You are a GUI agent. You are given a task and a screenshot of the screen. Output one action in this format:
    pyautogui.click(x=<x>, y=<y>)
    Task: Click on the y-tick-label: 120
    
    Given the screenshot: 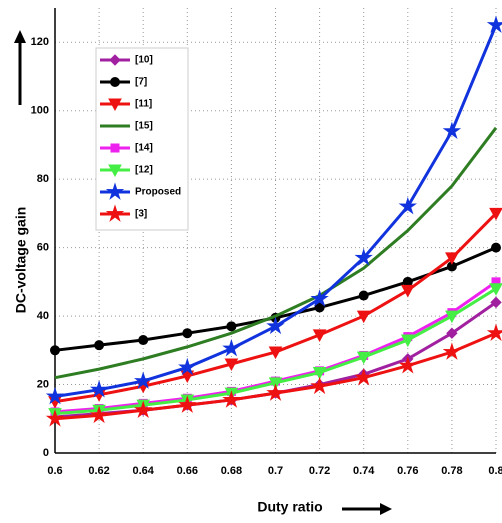 What is the action you would take?
    pyautogui.click(x=40, y=42)
    